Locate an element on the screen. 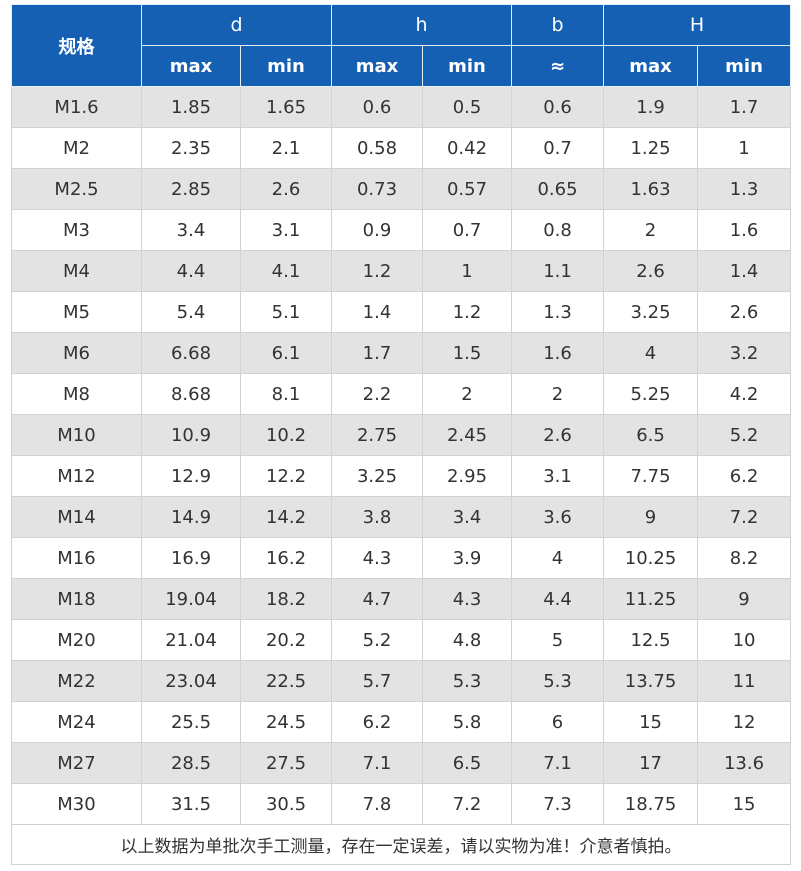 The height and width of the screenshot is (871, 801). cell-d-min: 1.65 is located at coordinates (286, 107).